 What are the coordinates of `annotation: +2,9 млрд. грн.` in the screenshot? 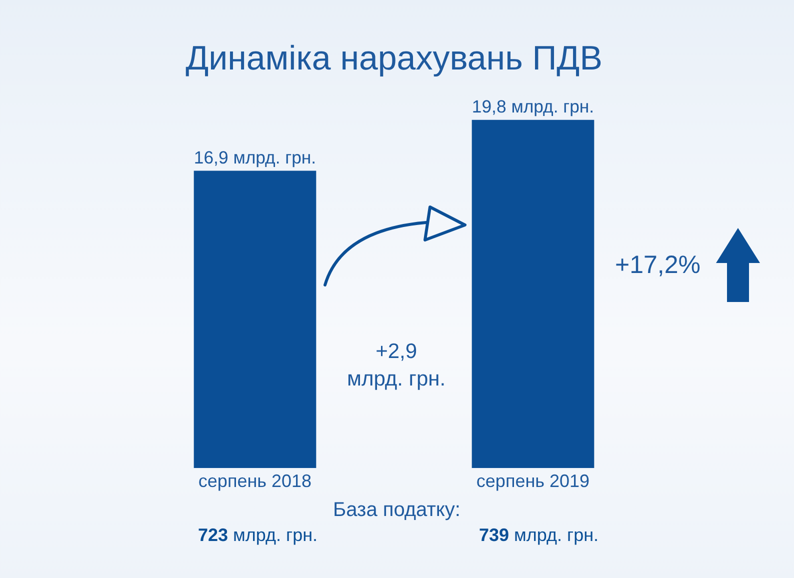 It's located at (396, 365).